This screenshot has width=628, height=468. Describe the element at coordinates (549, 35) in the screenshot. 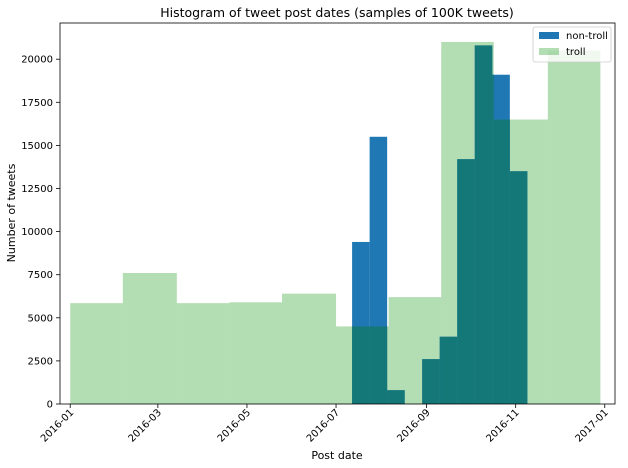

I see `legend-swatch-non-troll` at that location.